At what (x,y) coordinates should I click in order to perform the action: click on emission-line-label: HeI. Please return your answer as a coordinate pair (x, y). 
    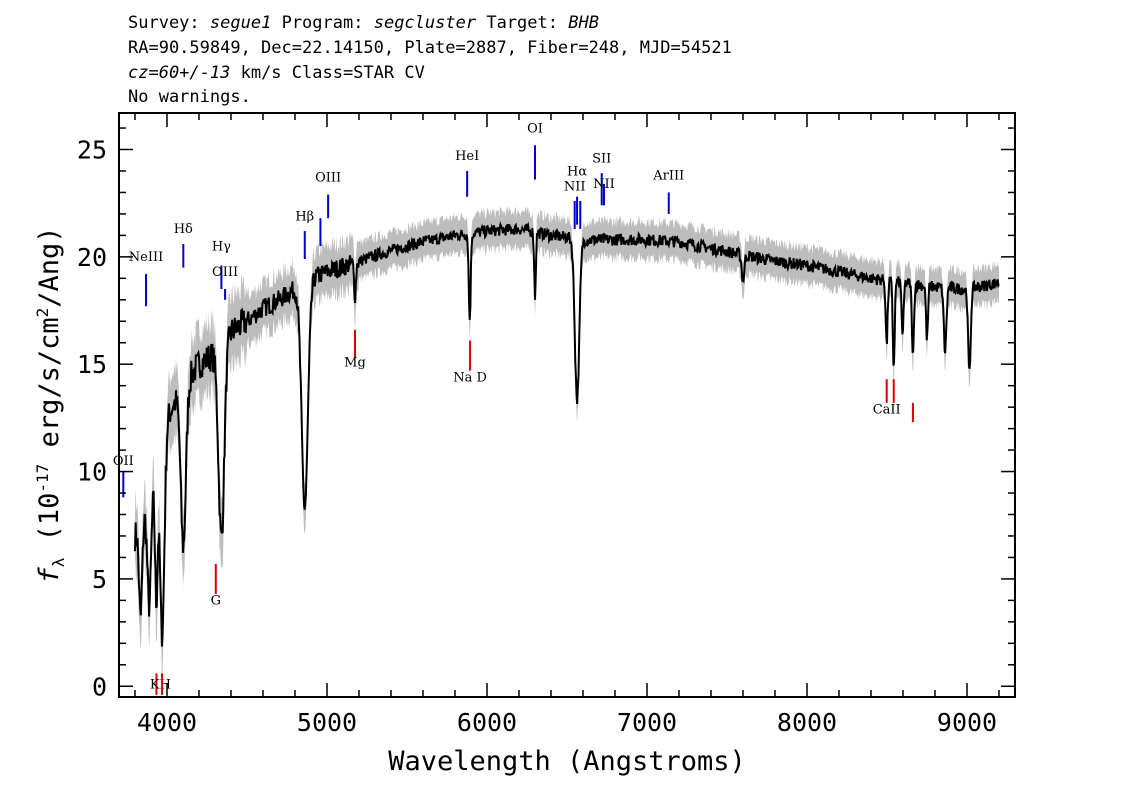
    Looking at the image, I should click on (467, 156).